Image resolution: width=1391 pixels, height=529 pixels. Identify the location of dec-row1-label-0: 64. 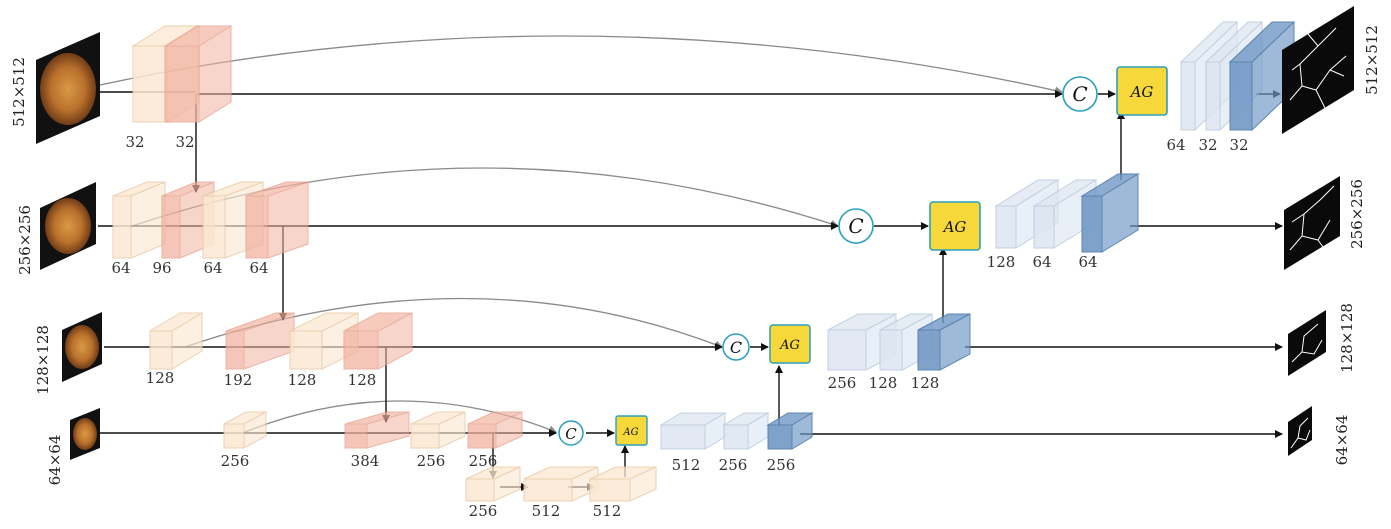
(1175, 145).